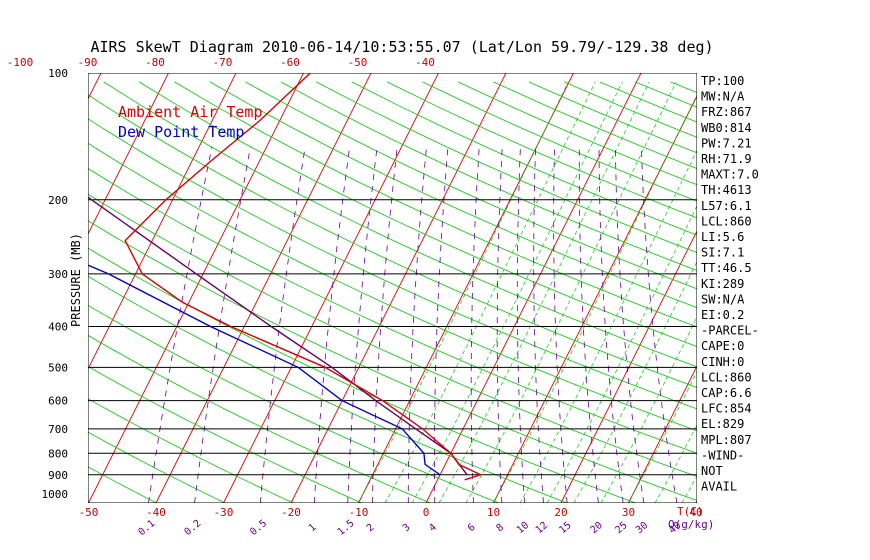 This screenshot has height=560, width=870. Describe the element at coordinates (88, 62) in the screenshot. I see `top-temperature-tick-label: -90` at that location.